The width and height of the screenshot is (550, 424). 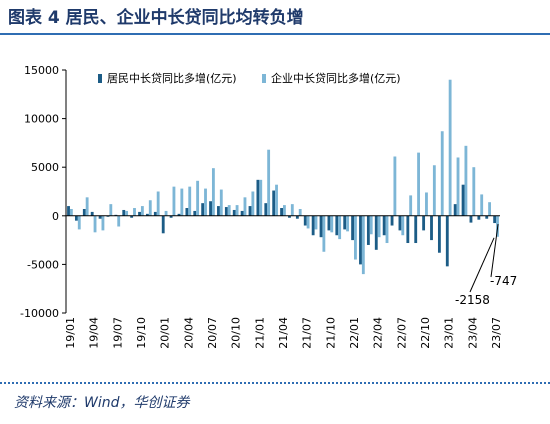 What do you see at coordinates (249, 78) in the screenshot?
I see `legend: 居民中长贷同比多增(亿元) 企业中长贷同比多增(亿元)` at bounding box center [249, 78].